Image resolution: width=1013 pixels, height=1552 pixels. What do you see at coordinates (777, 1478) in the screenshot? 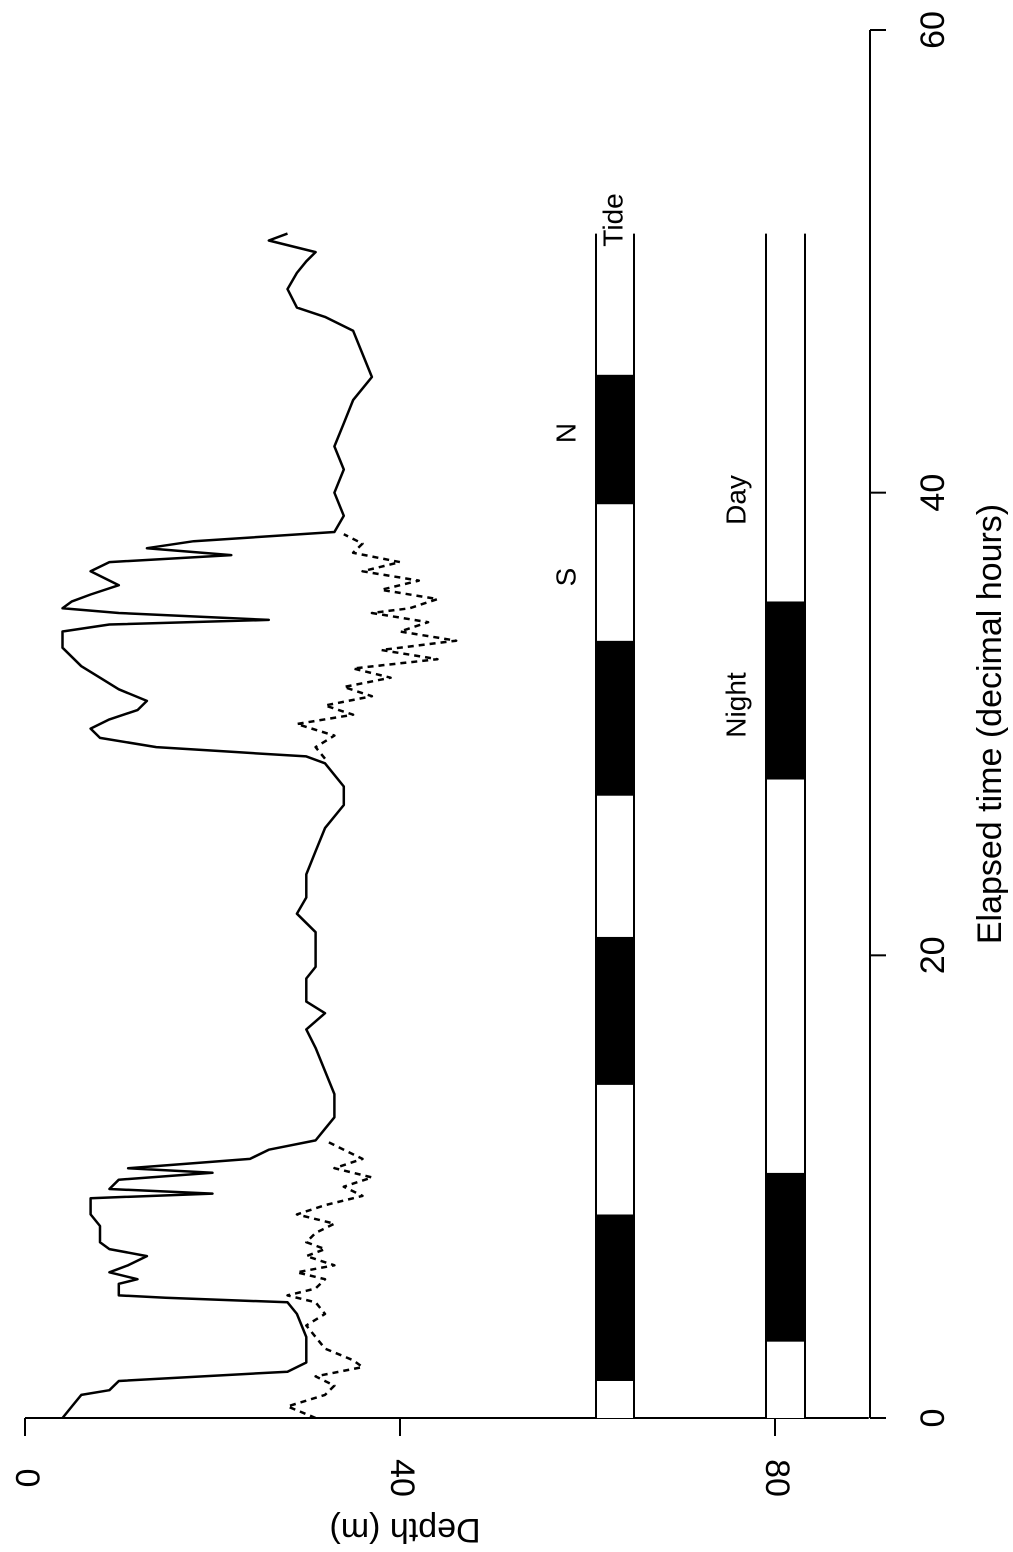
I see `depth-tick-label: 80` at bounding box center [777, 1478].